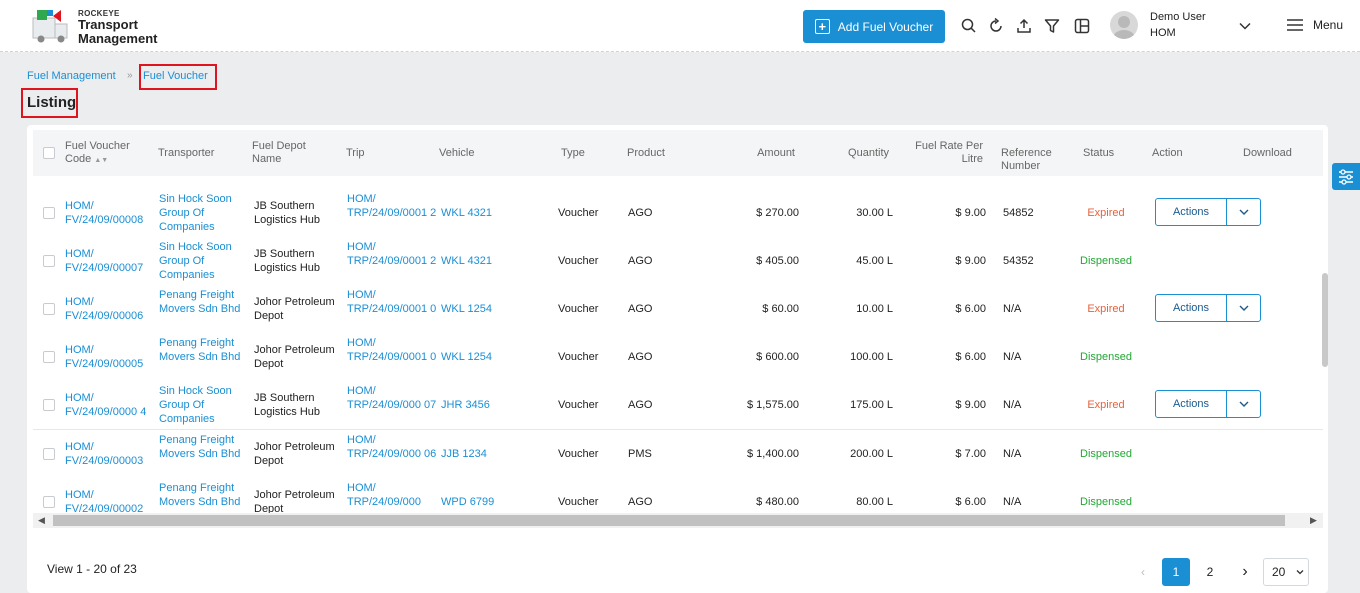 Image resolution: width=1360 pixels, height=593 pixels. I want to click on voucher-code-link: HOM/ FV/24/09/00003, so click(104, 454).